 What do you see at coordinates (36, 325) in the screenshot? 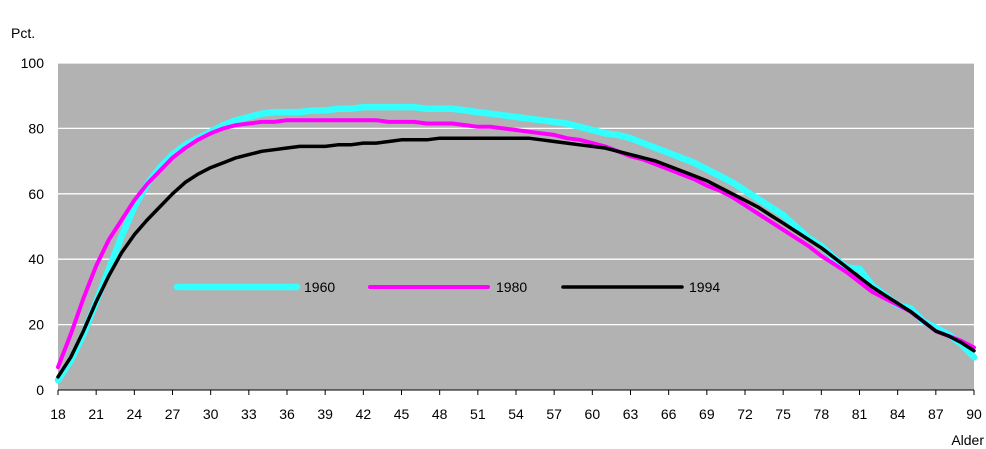
I see `y-tick-label-20: 20` at bounding box center [36, 325].